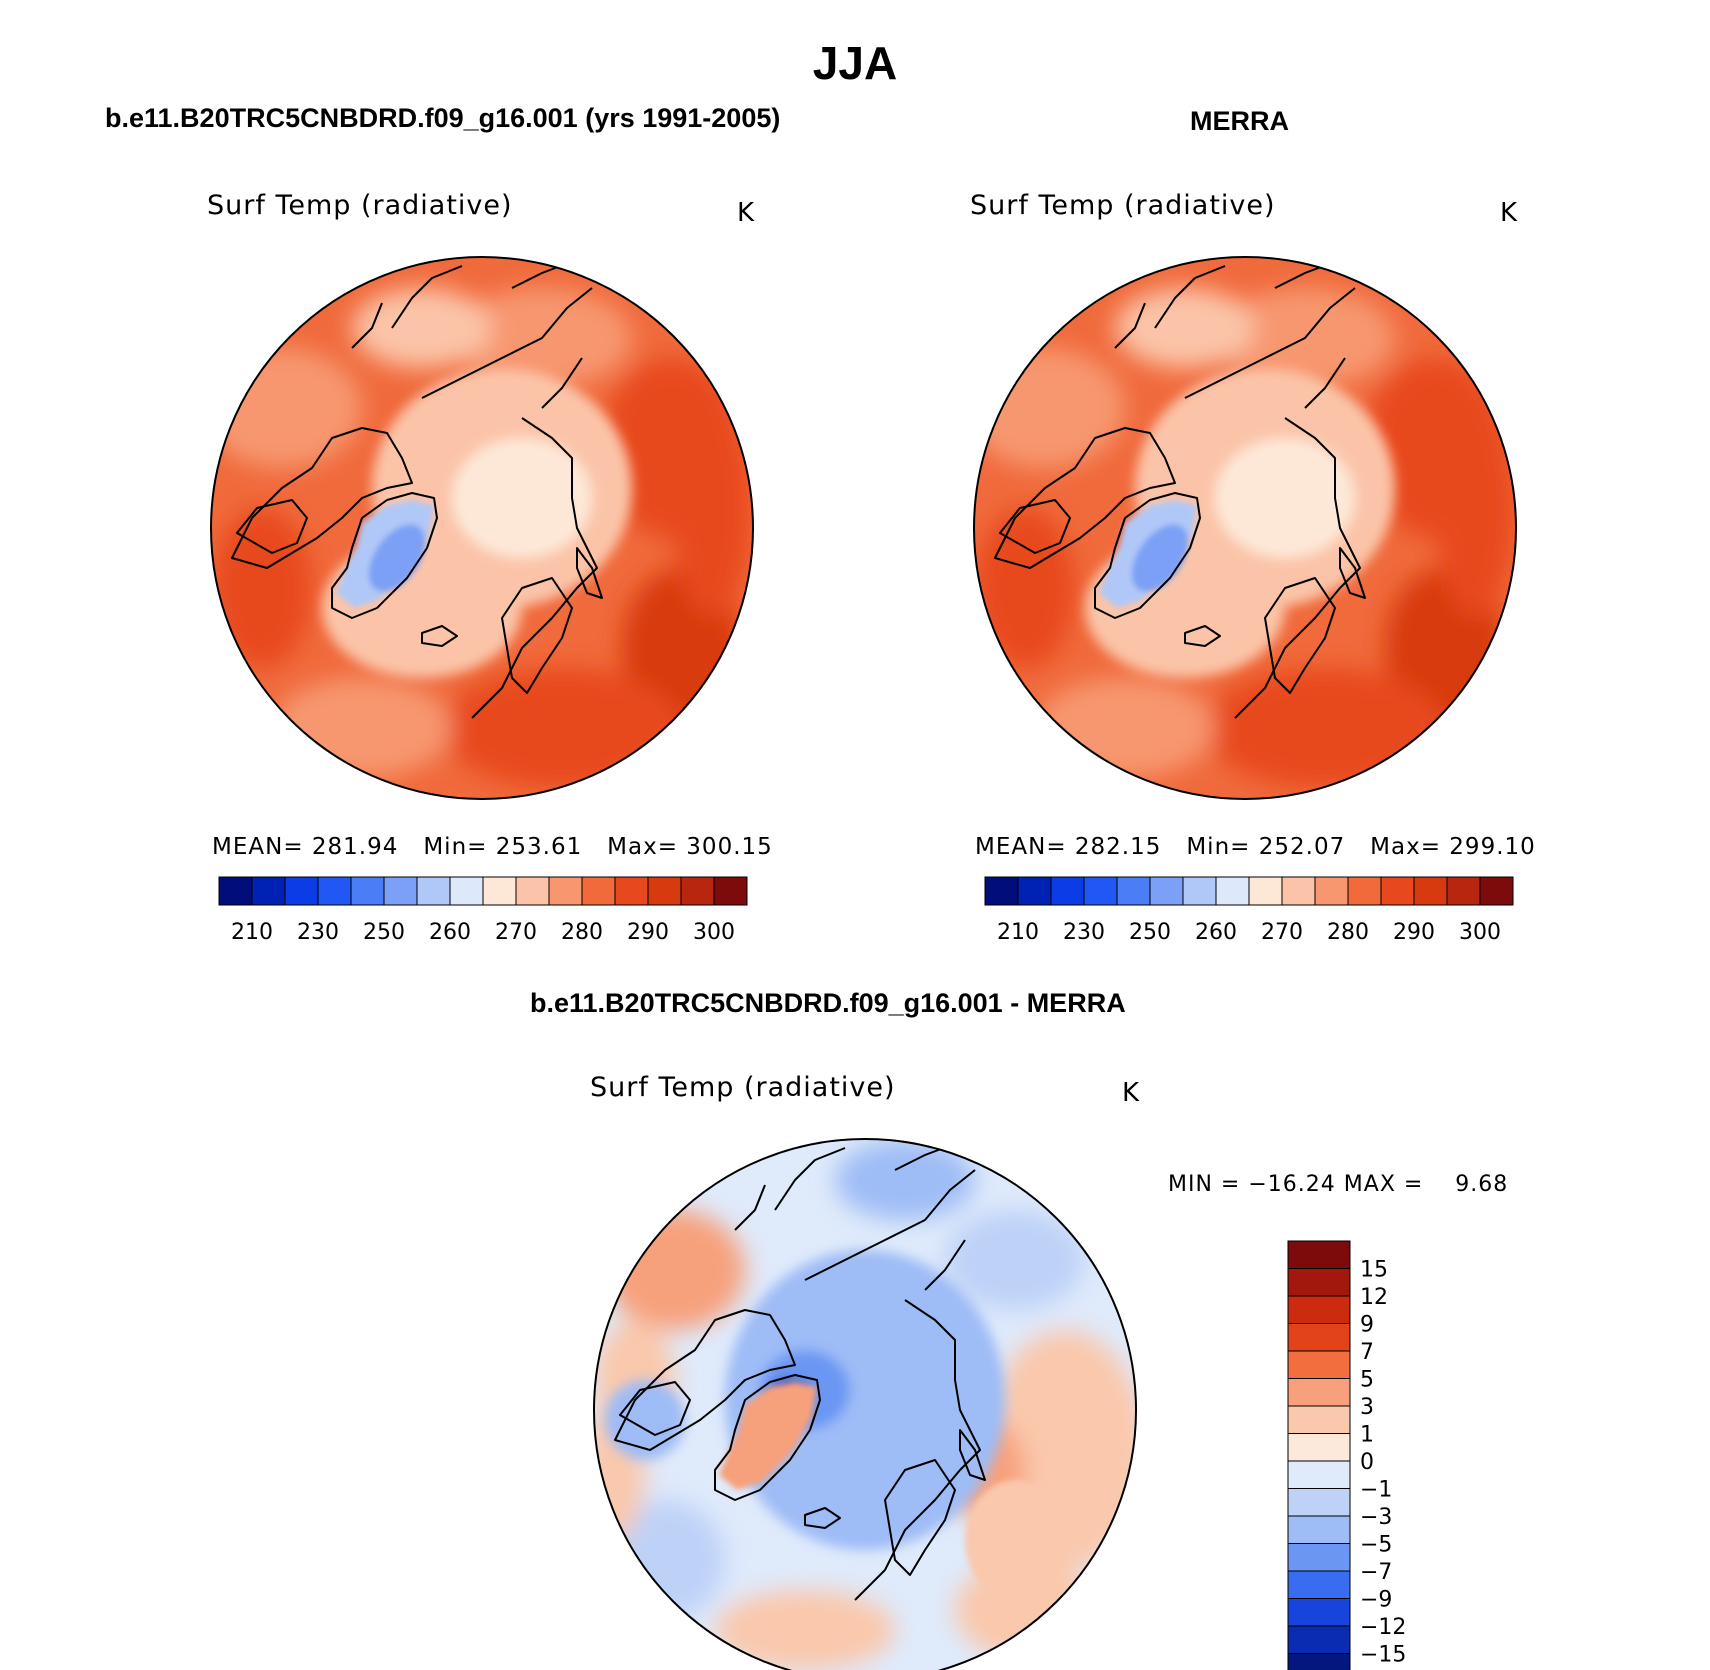 Image resolution: width=1710 pixels, height=1670 pixels. I want to click on panel-2-min-label: Min=, so click(1218, 847).